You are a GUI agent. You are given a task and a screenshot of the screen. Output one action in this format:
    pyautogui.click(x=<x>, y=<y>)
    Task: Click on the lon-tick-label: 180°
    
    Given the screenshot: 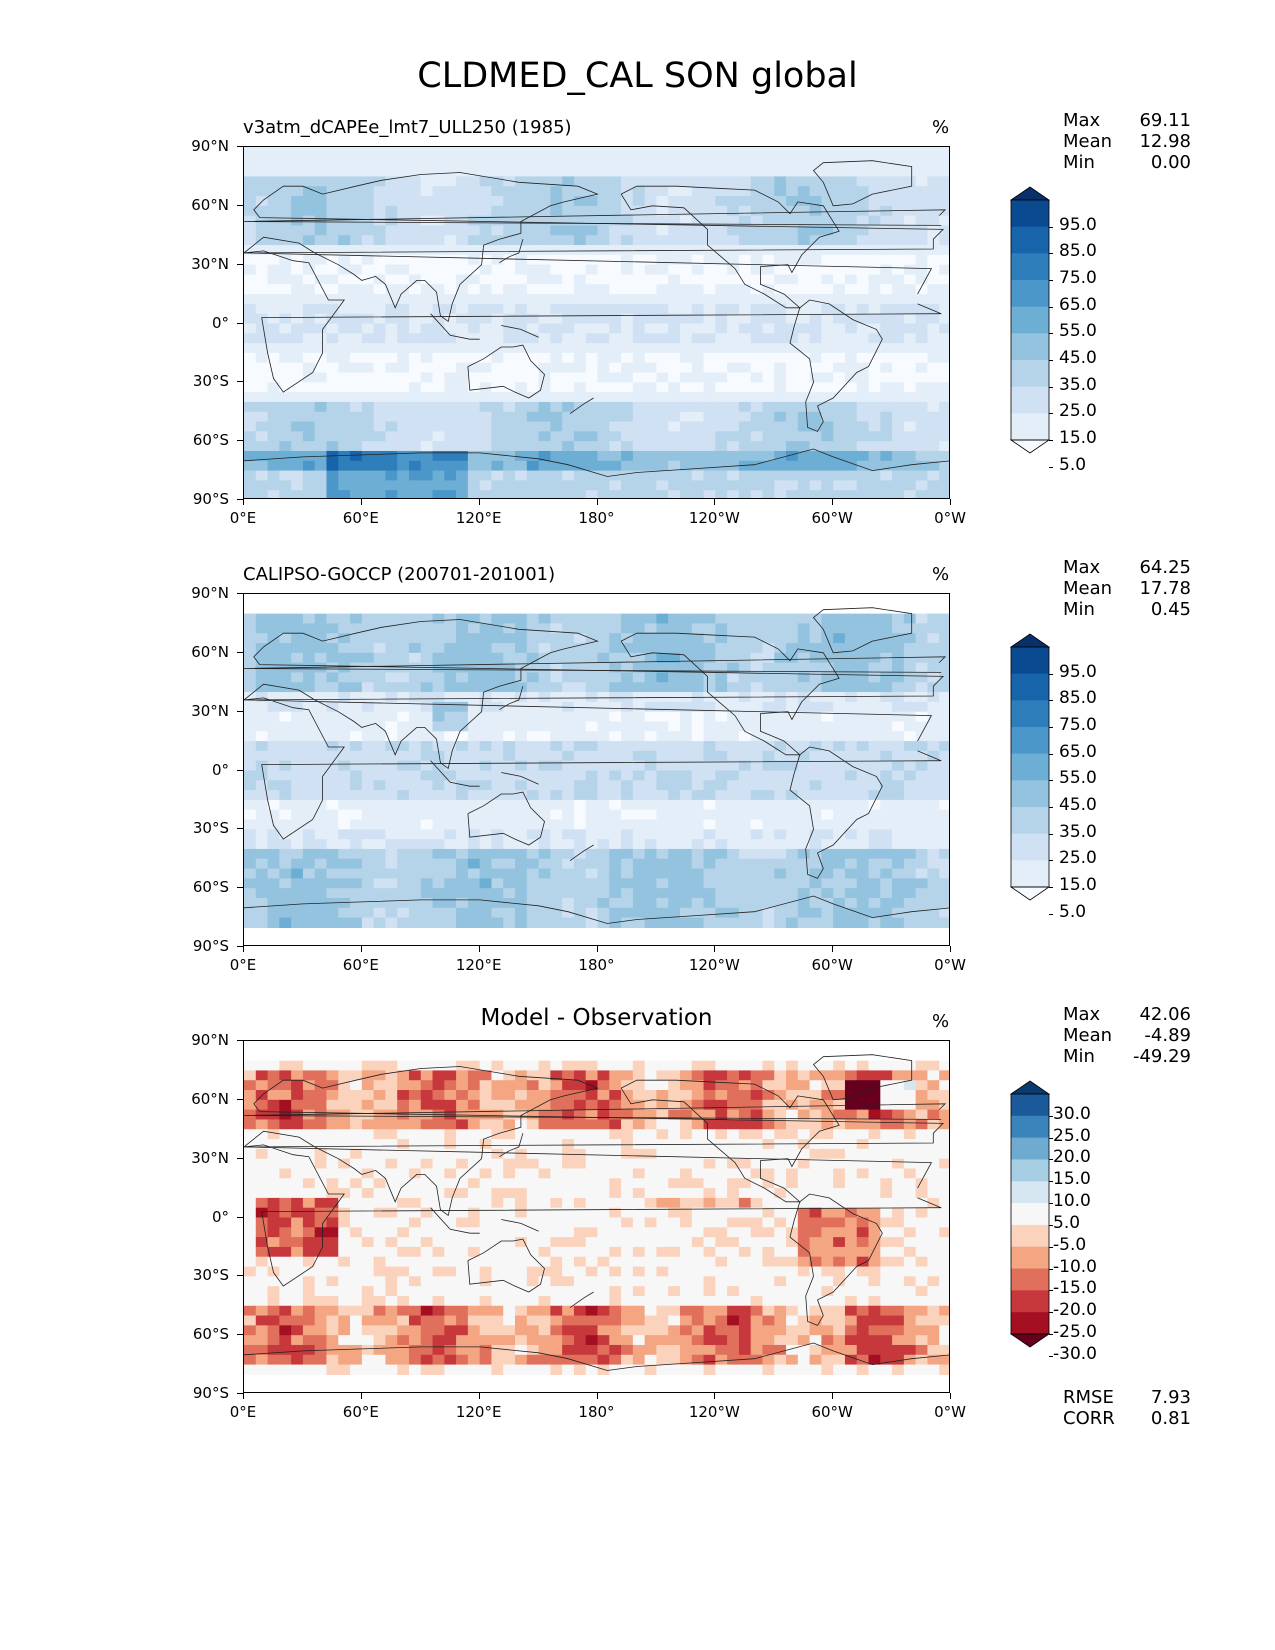 What is the action you would take?
    pyautogui.click(x=596, y=965)
    